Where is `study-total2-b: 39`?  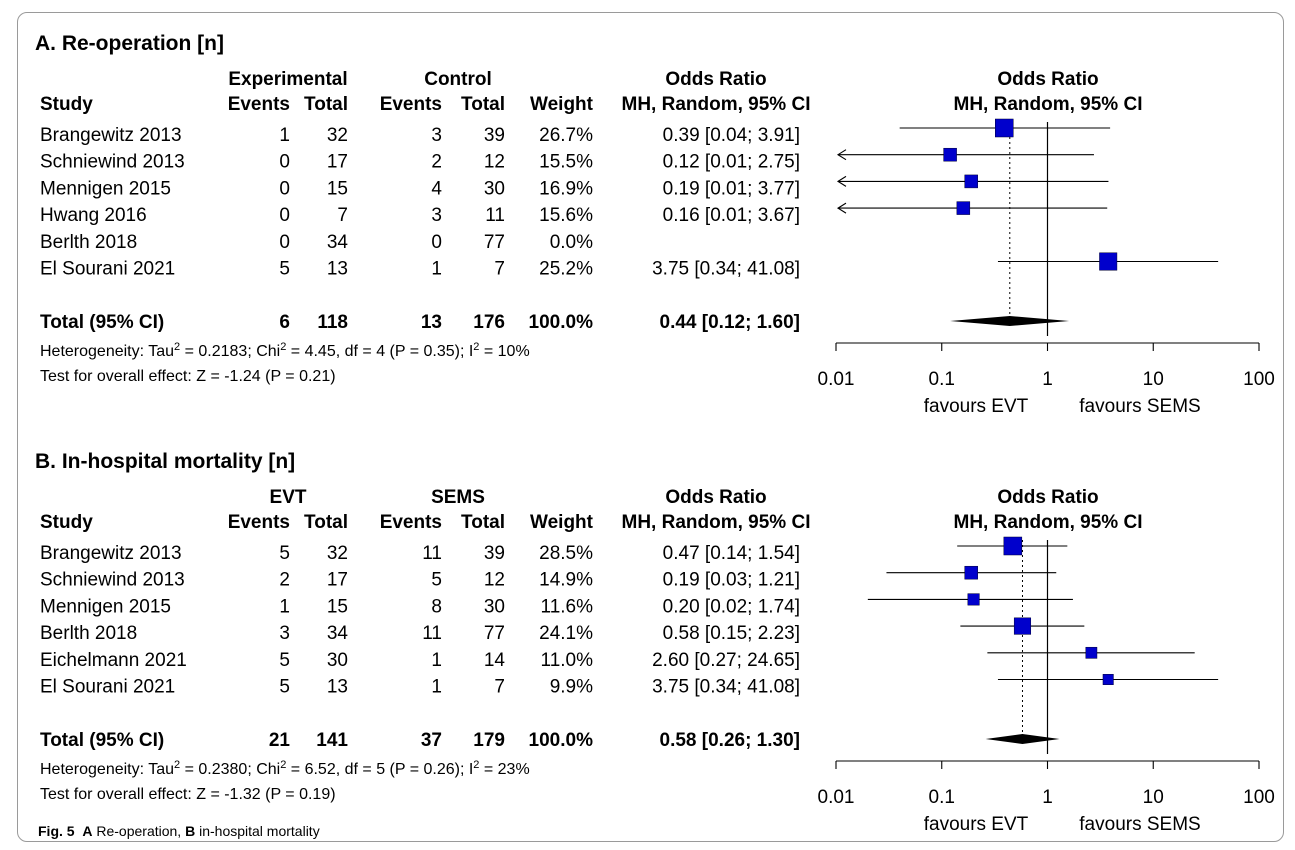 study-total2-b: 39 is located at coordinates (494, 553).